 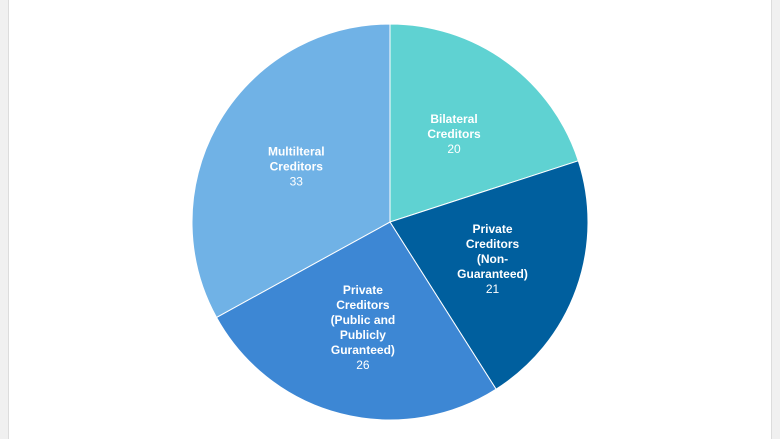 I want to click on slice-label-multilateral: Multilteral Creditors 33, so click(x=296, y=167).